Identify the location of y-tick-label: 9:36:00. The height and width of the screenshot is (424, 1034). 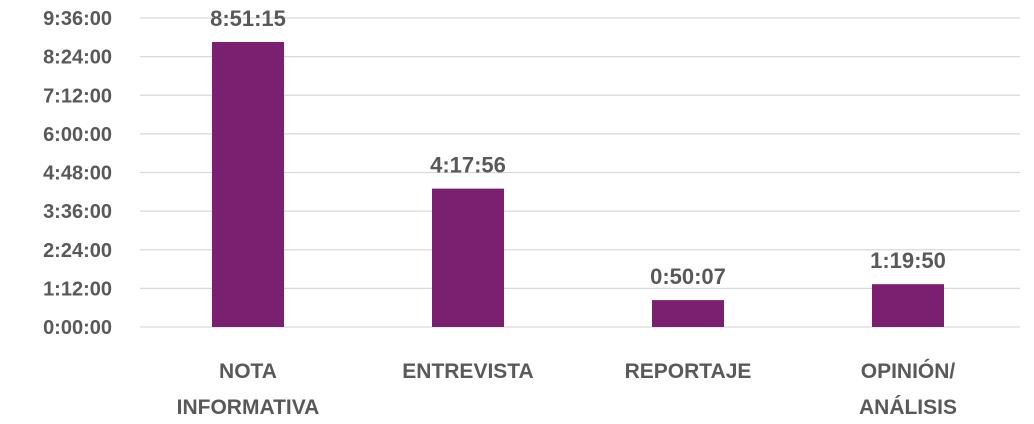
(77, 19).